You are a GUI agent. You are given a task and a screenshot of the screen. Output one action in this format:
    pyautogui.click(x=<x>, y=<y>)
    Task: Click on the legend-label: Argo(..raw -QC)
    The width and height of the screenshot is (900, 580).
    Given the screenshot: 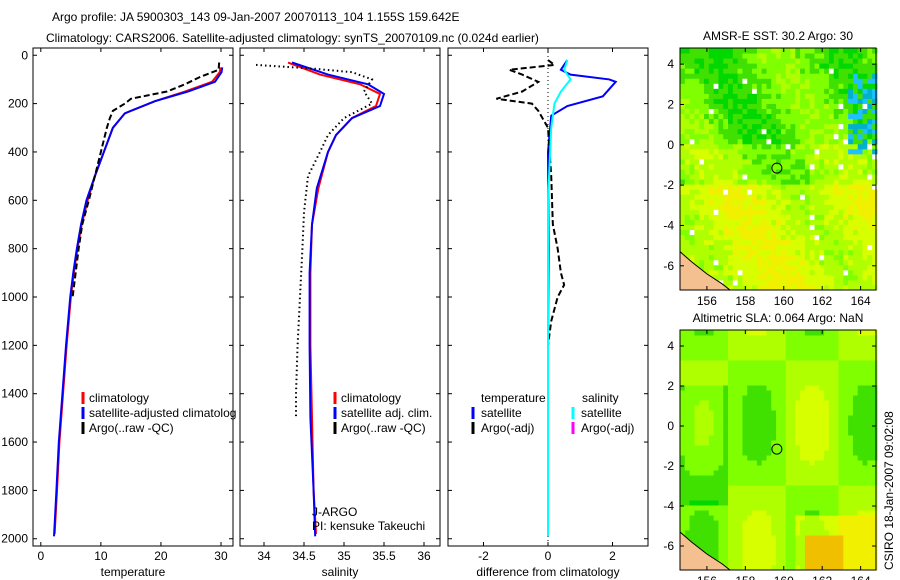 What is the action you would take?
    pyautogui.click(x=383, y=428)
    